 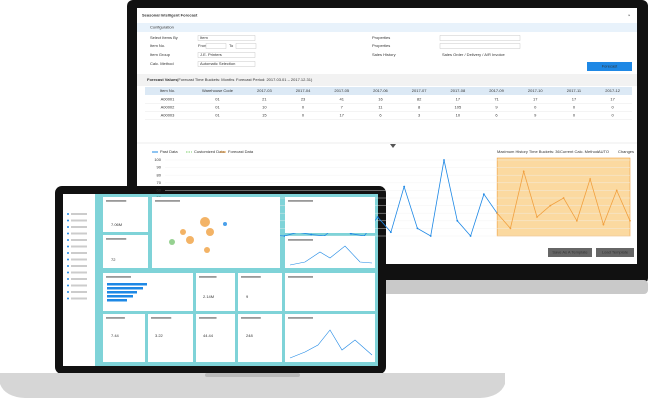 What do you see at coordinates (231, 45) in the screenshot?
I see `field-label: To` at bounding box center [231, 45].